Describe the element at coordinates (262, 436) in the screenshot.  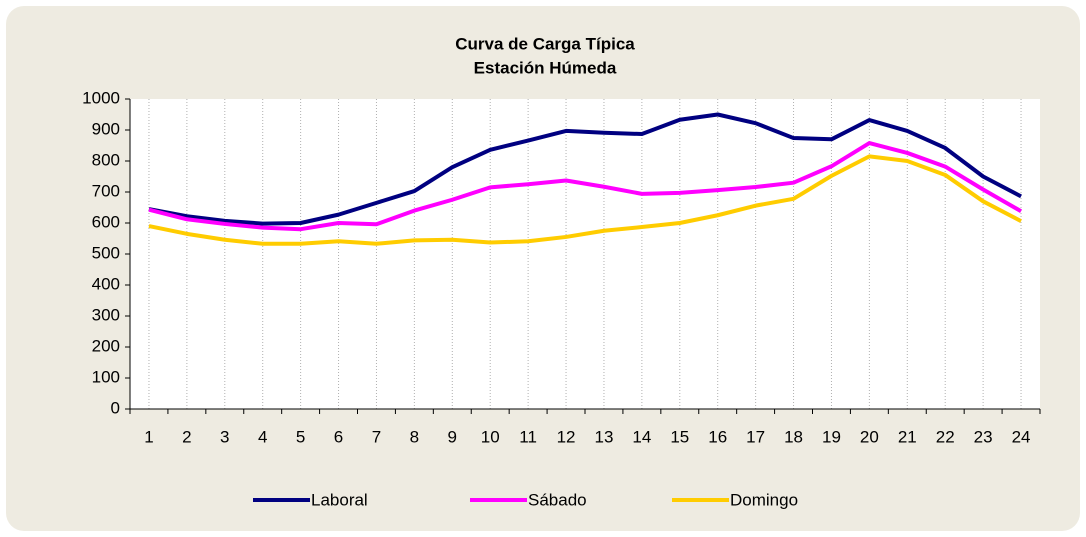
I see `x-tick-label: 4` at that location.